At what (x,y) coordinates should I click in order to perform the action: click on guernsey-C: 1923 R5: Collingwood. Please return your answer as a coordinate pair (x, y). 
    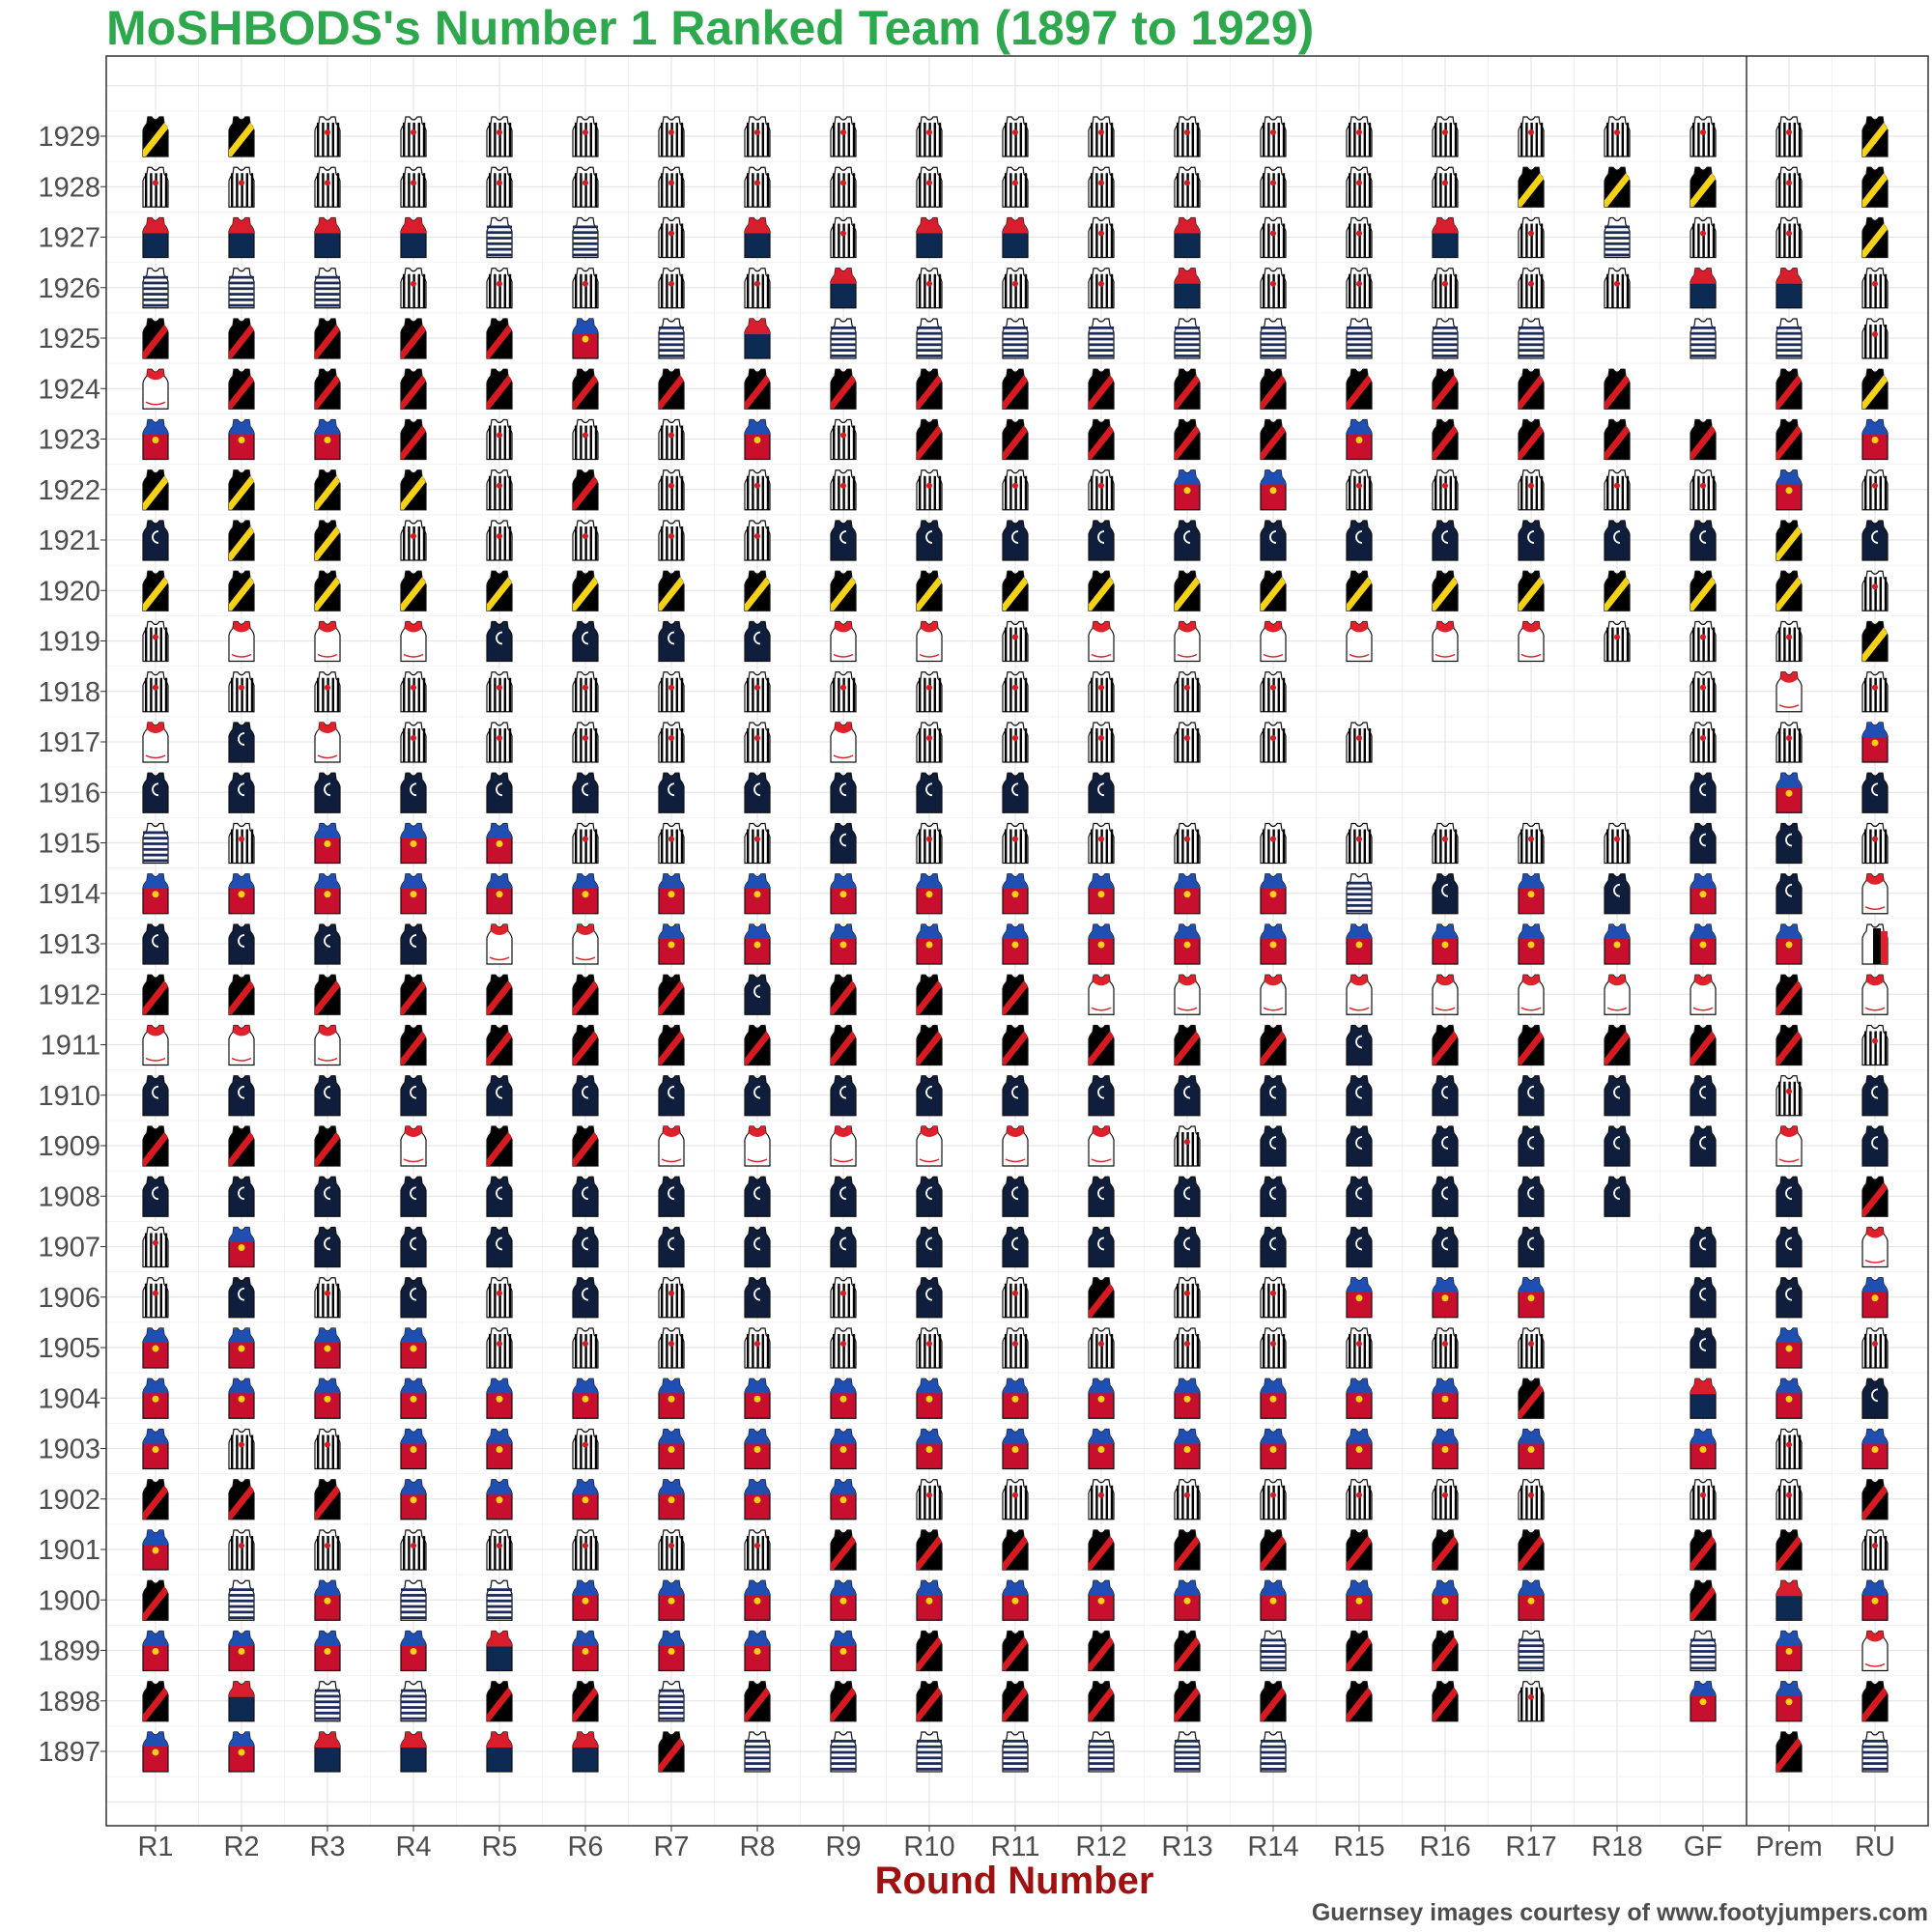
    Looking at the image, I should click on (499, 439).